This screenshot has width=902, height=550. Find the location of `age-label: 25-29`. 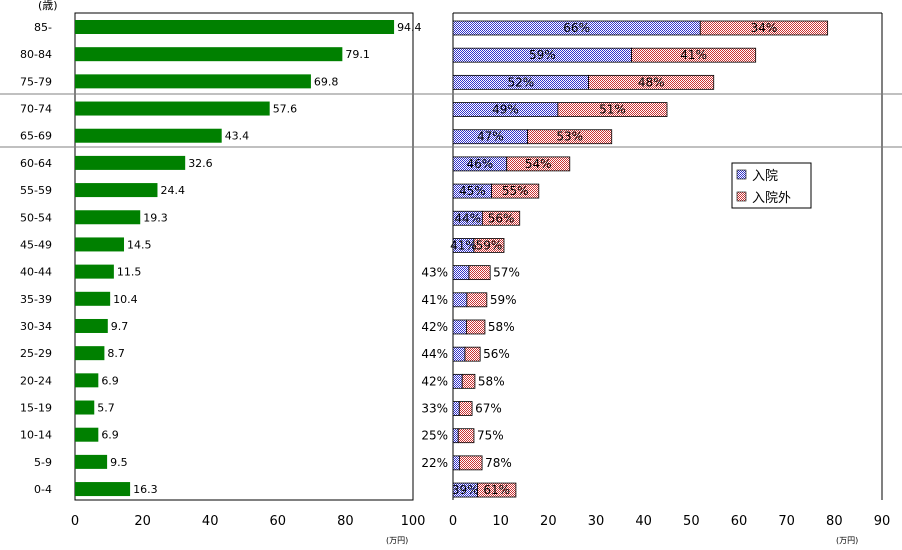

age-label: 25-29 is located at coordinates (36, 353).